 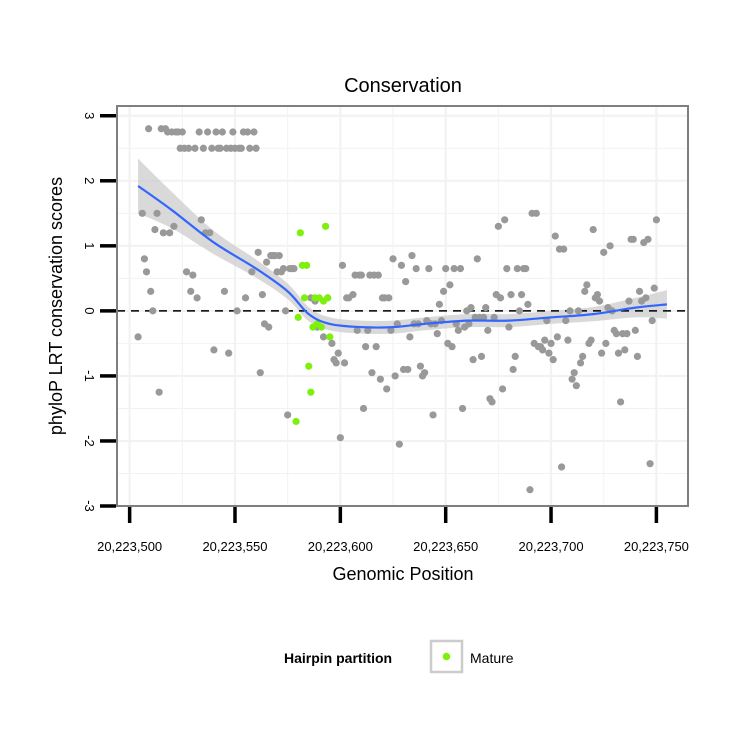 I want to click on smooth-line, so click(x=402, y=257).